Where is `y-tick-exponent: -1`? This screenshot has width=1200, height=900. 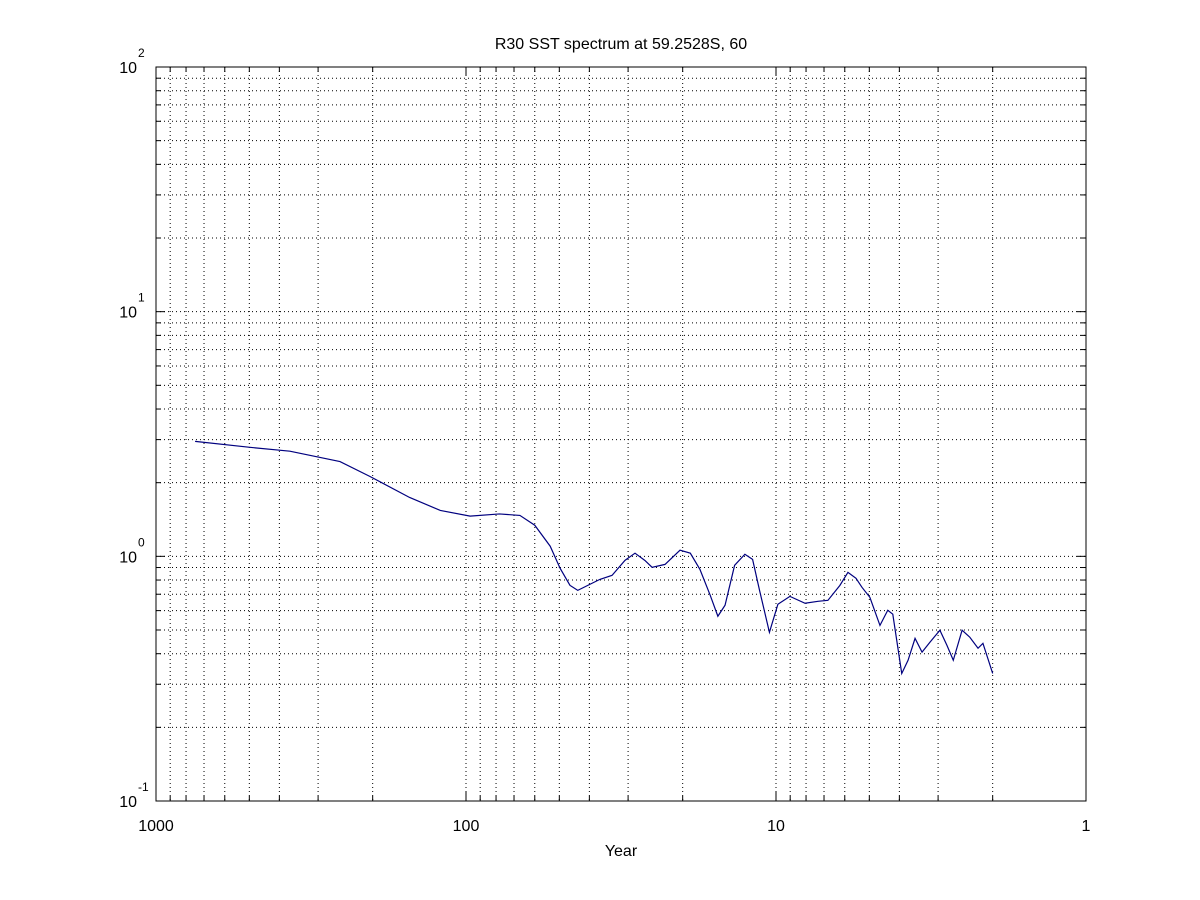 y-tick-exponent: -1 is located at coordinates (143, 787).